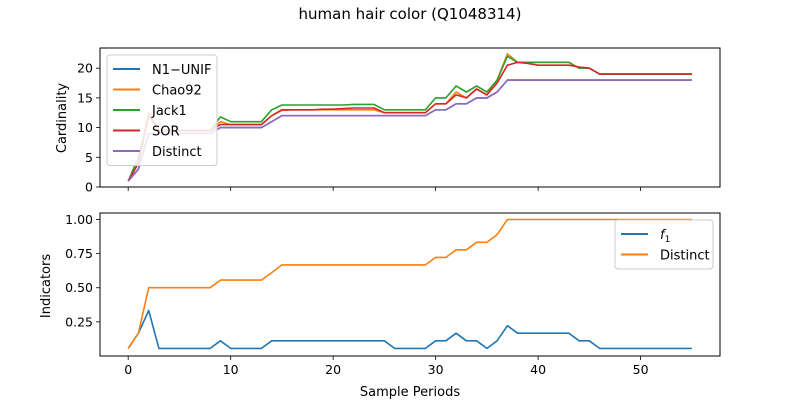  I want to click on x-tick-label: 10, so click(231, 369).